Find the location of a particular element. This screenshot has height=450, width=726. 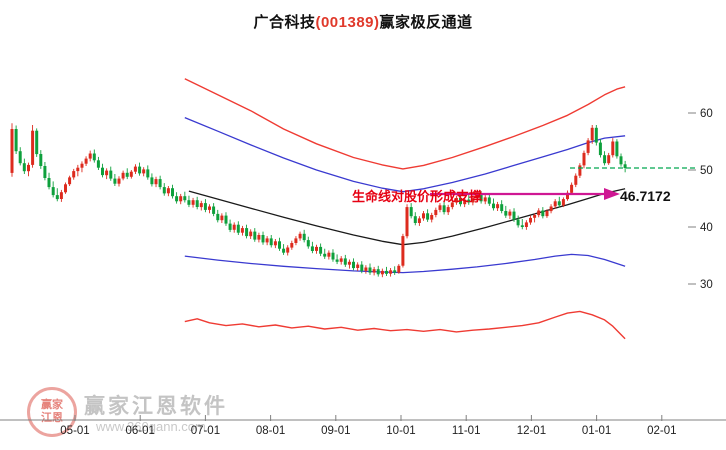

x-axis-label: 12-01 is located at coordinates (531, 431).